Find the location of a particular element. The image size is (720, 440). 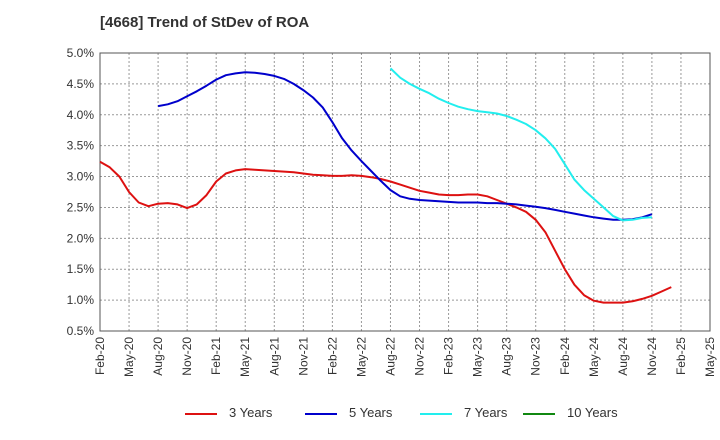

y-tick-label: 1.5% is located at coordinates (81, 269).